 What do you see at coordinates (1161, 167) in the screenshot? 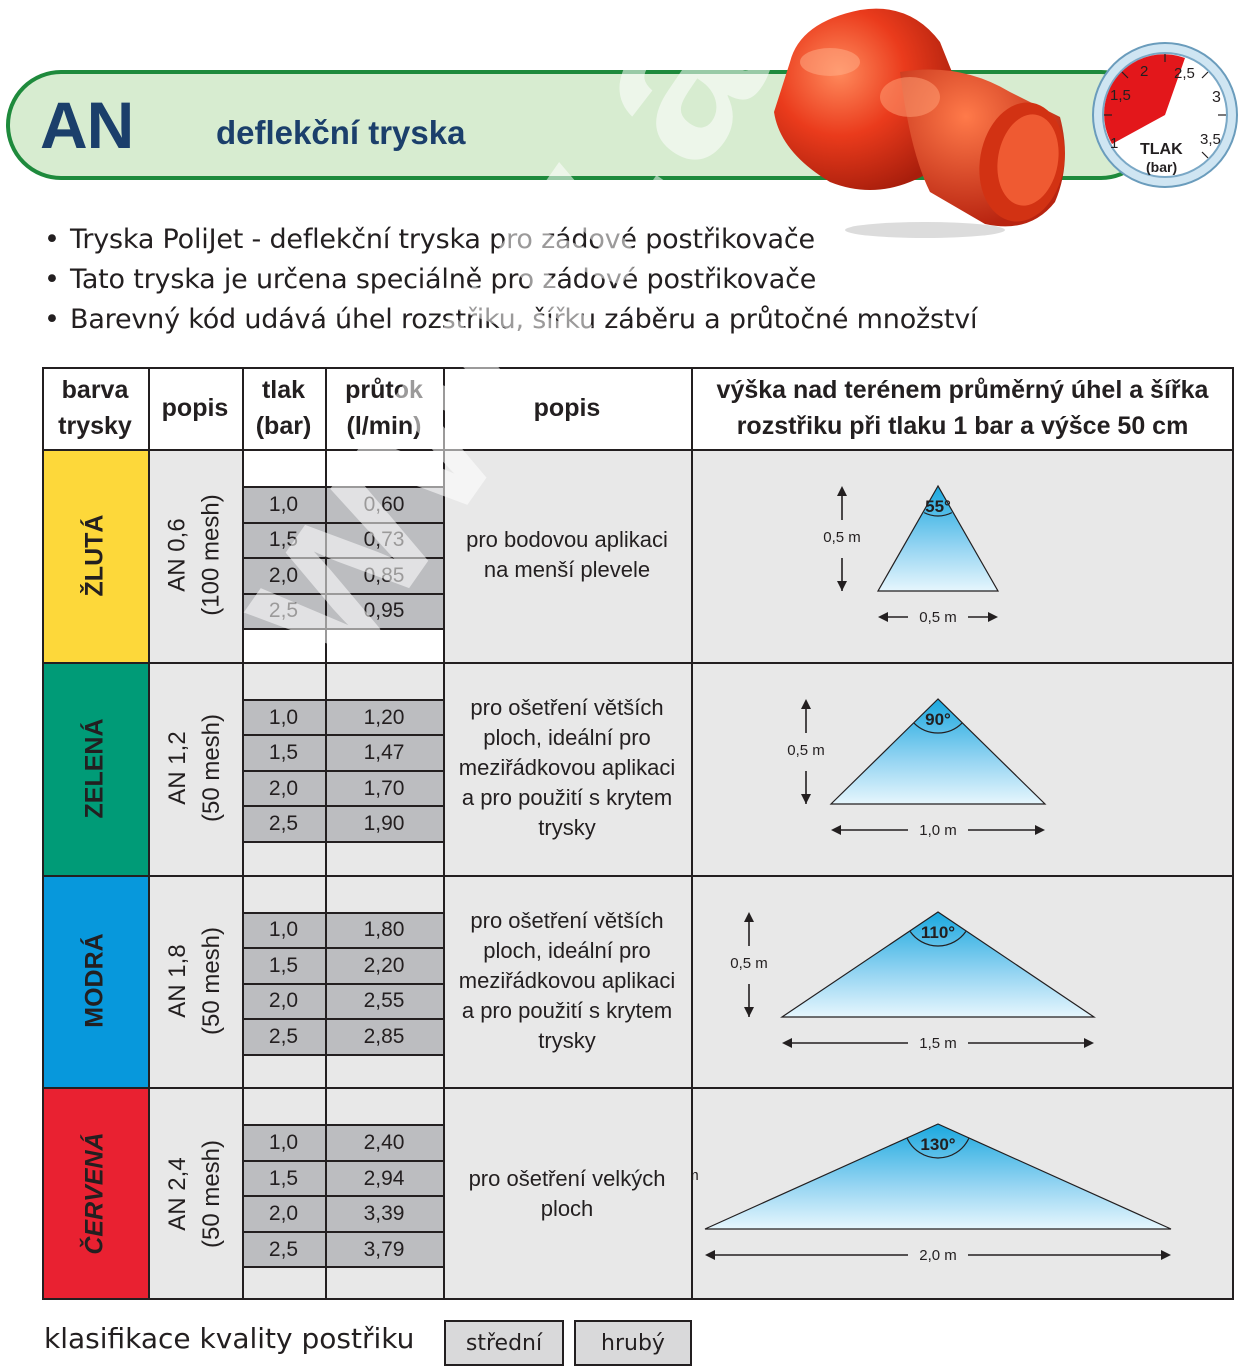
I see `gauge-unit: (bar)` at bounding box center [1161, 167].